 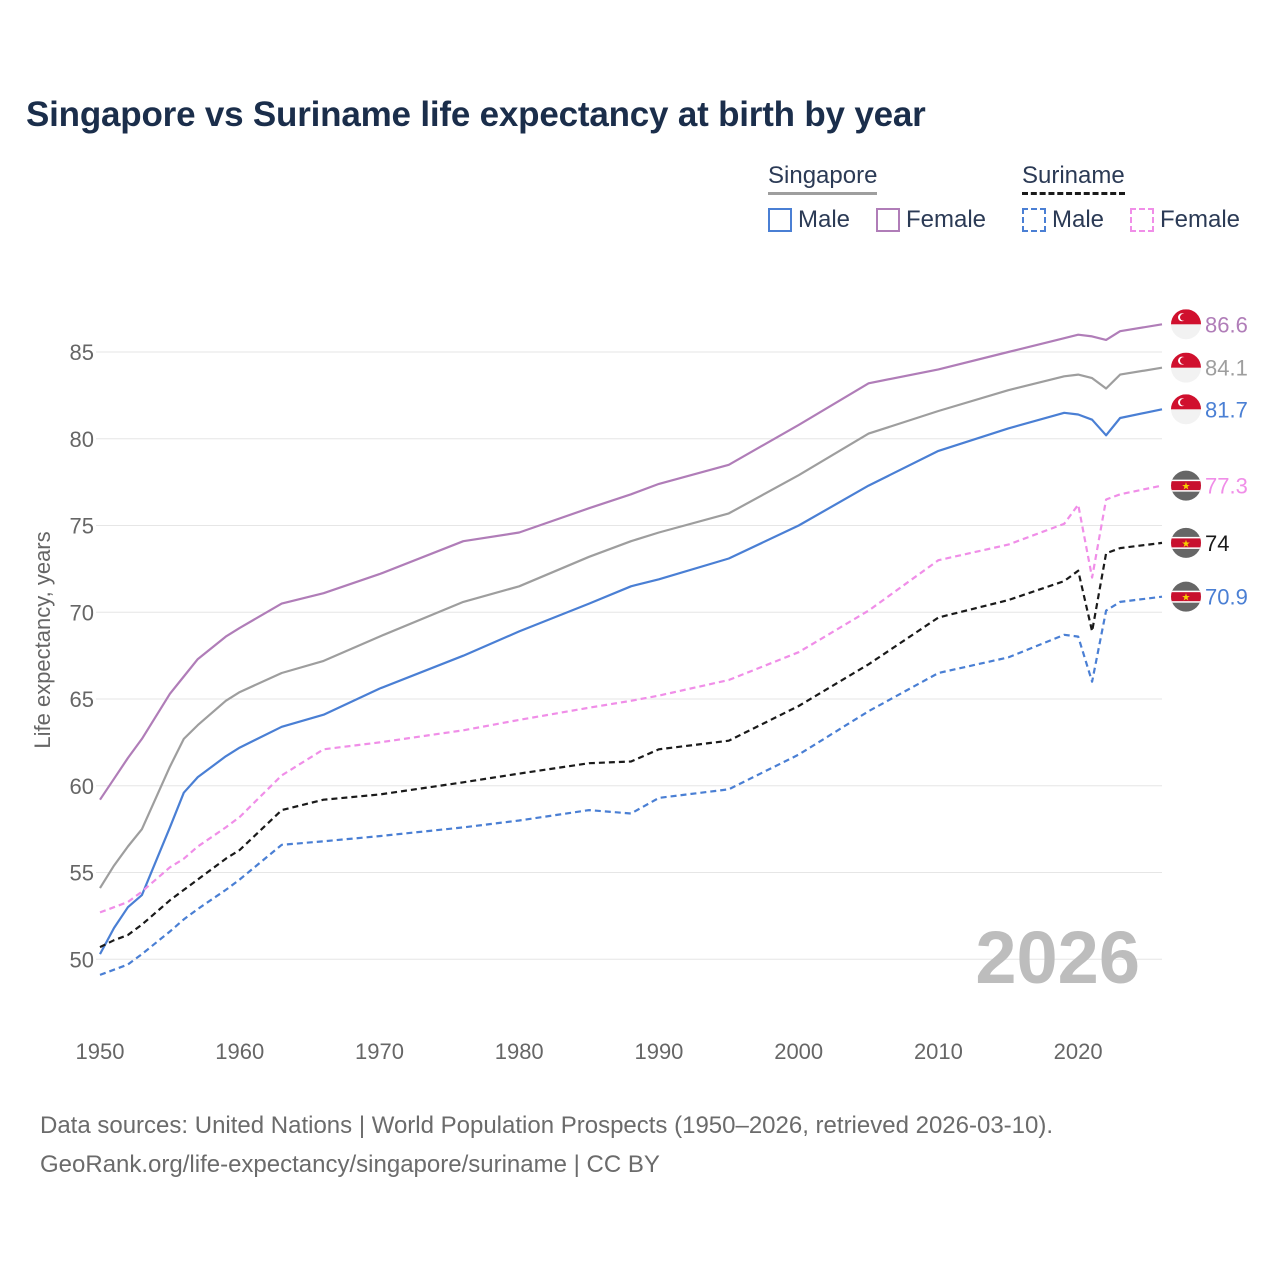 What do you see at coordinates (1226, 368) in the screenshot?
I see `end-label-both-sexes-singapore: 84.1` at bounding box center [1226, 368].